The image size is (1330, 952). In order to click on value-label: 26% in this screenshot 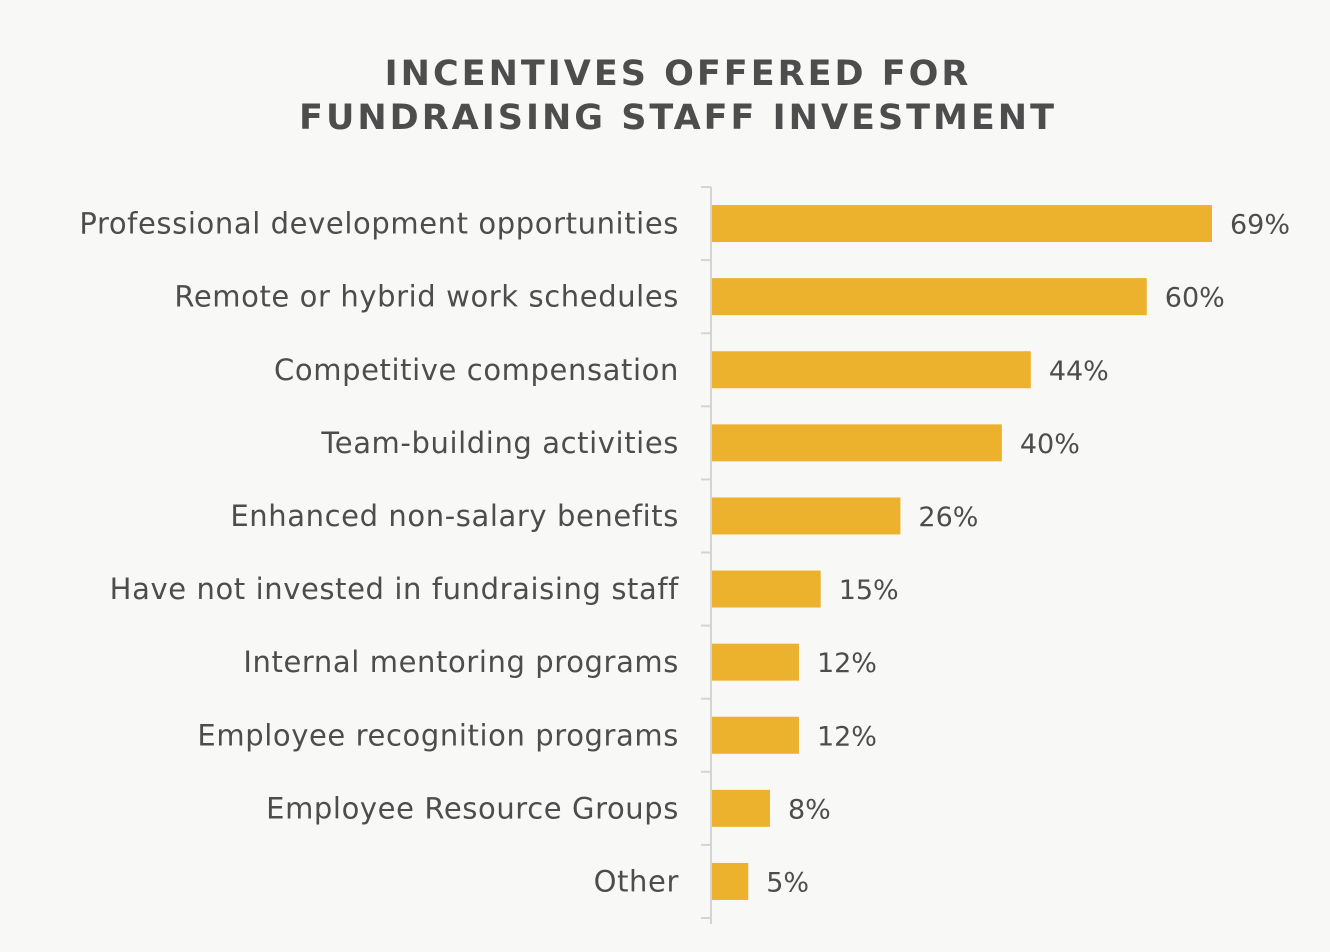, I will do `click(948, 517)`.